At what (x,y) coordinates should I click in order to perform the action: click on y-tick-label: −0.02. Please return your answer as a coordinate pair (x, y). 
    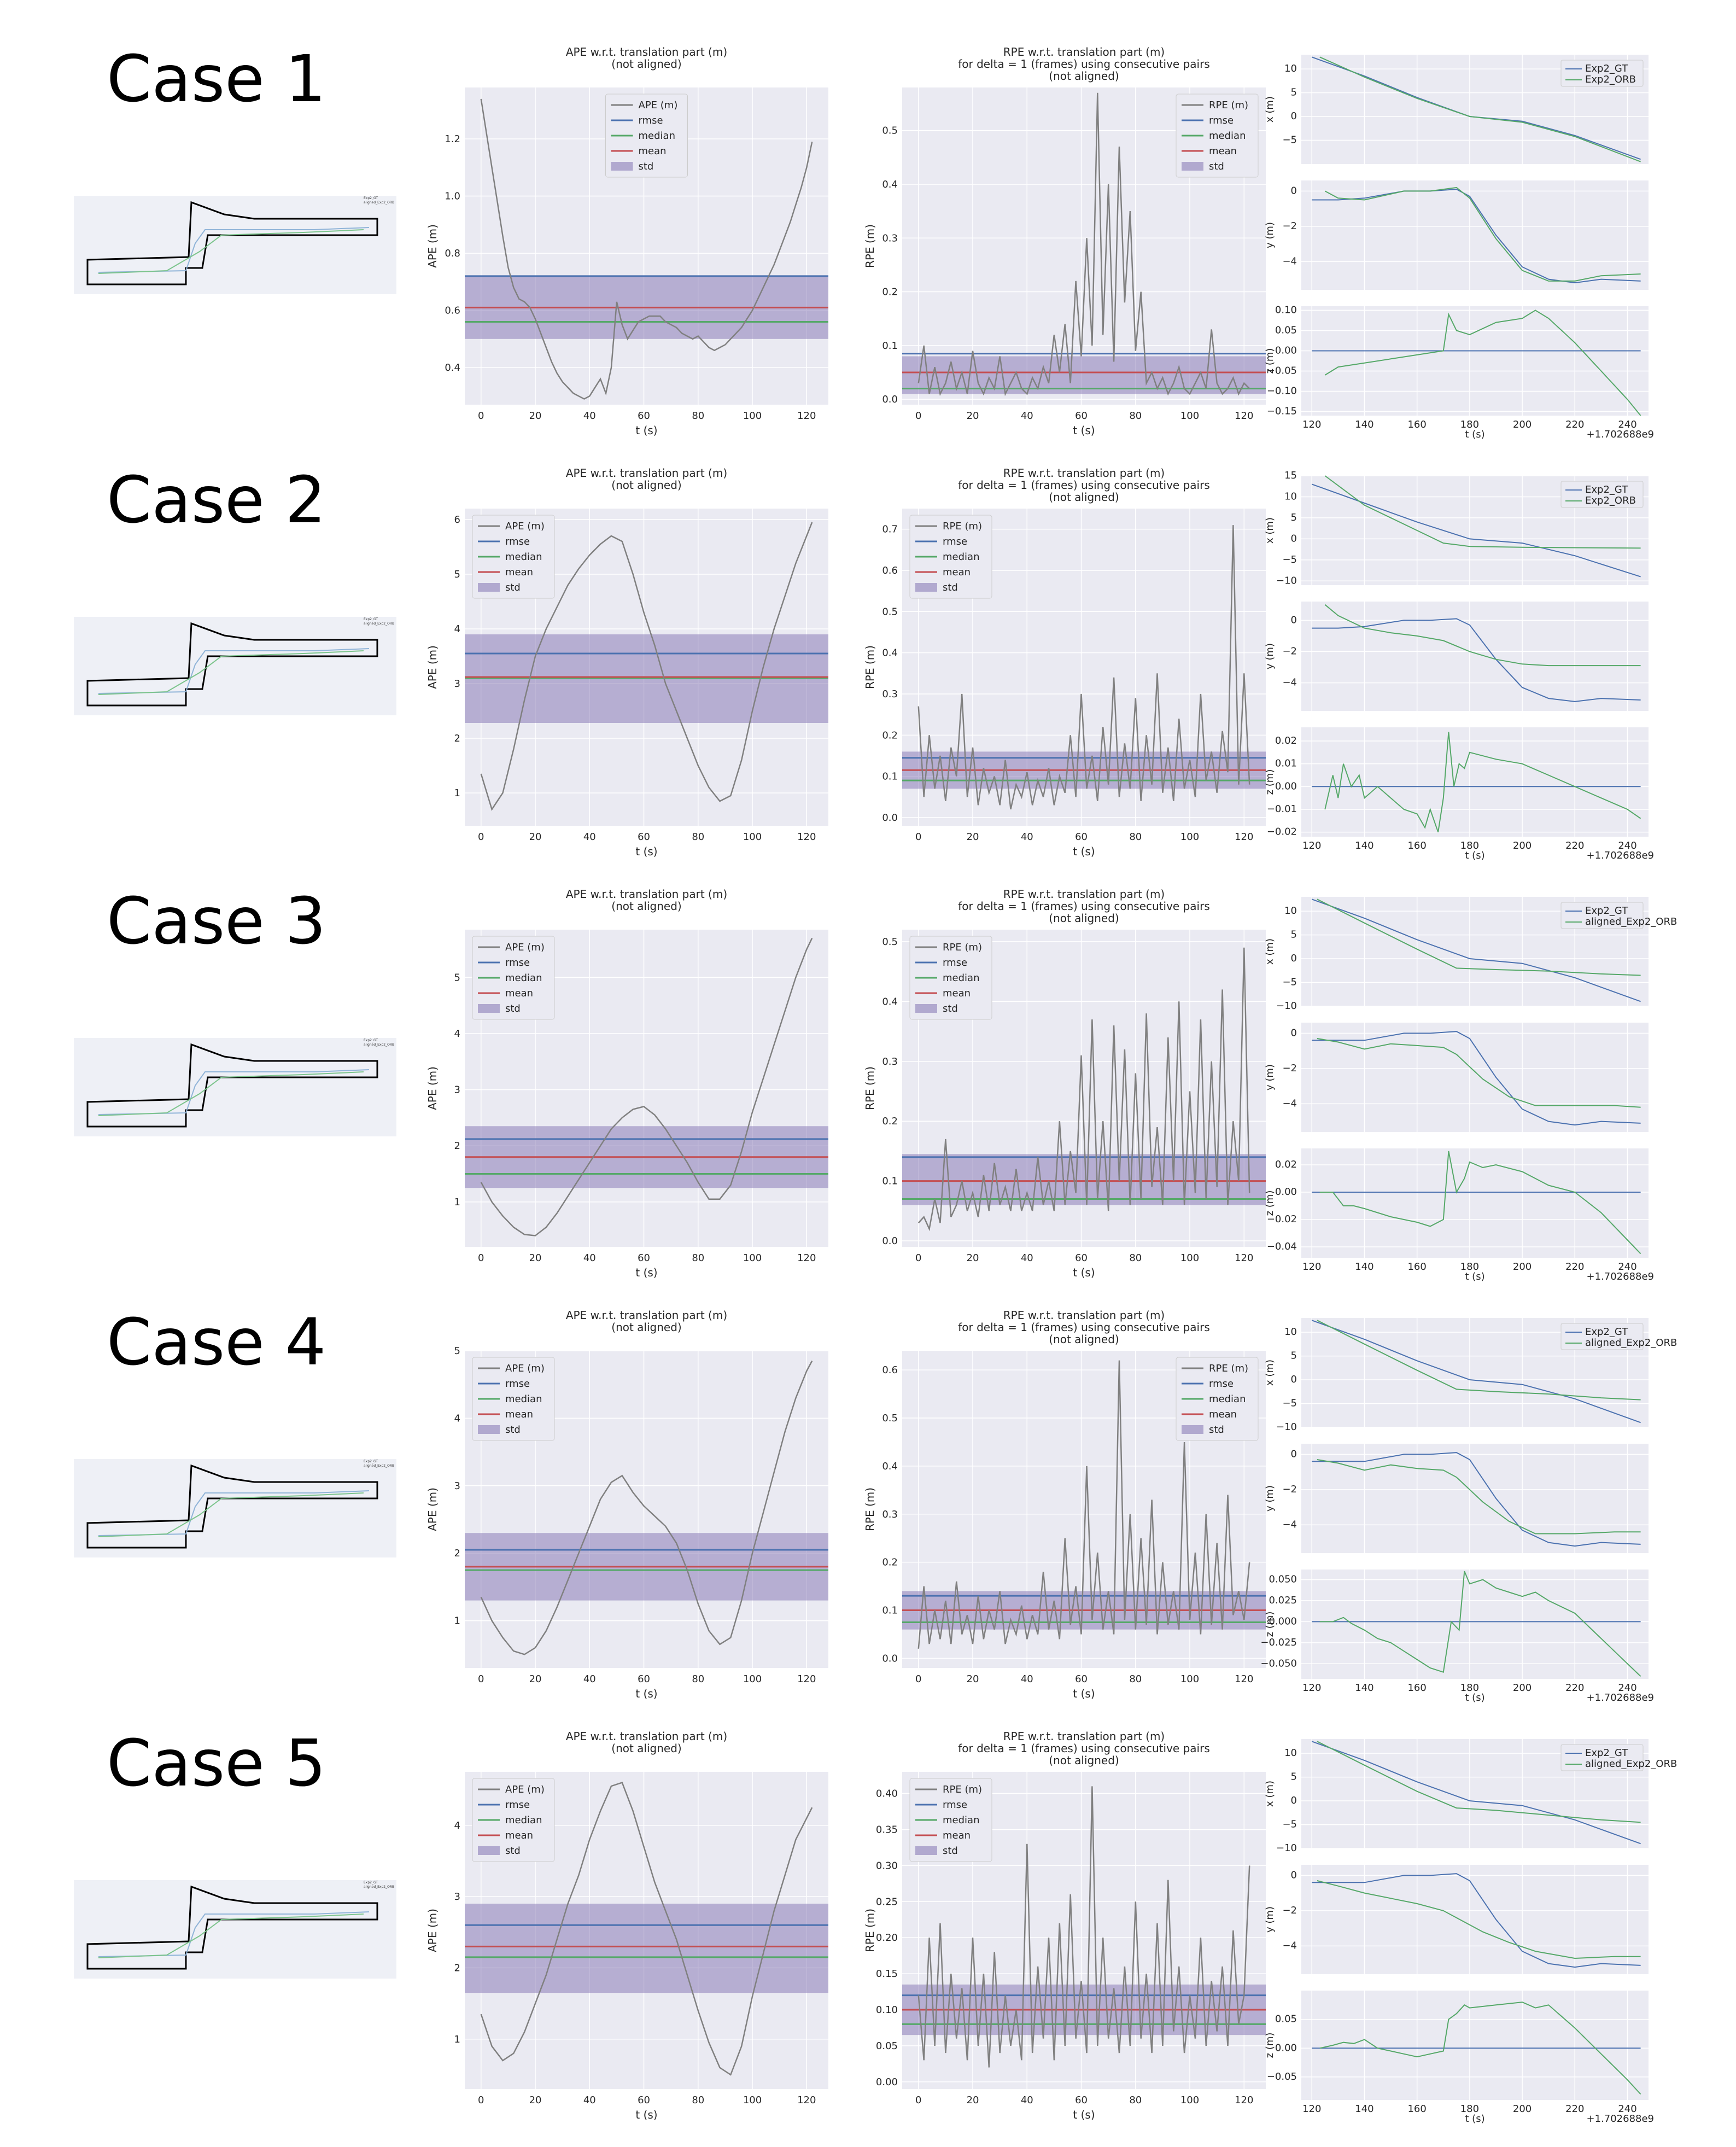
    Looking at the image, I should click on (1282, 832).